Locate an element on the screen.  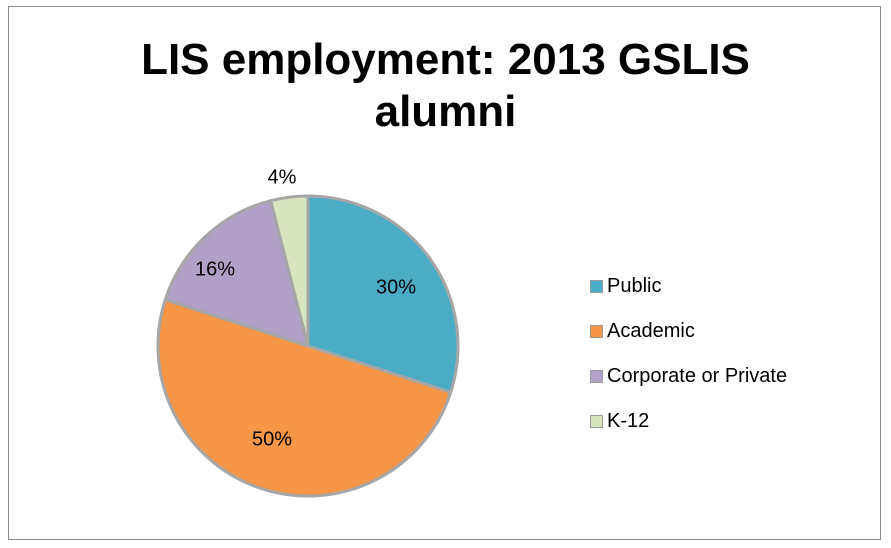
legend-swatch-k12 is located at coordinates (596, 421).